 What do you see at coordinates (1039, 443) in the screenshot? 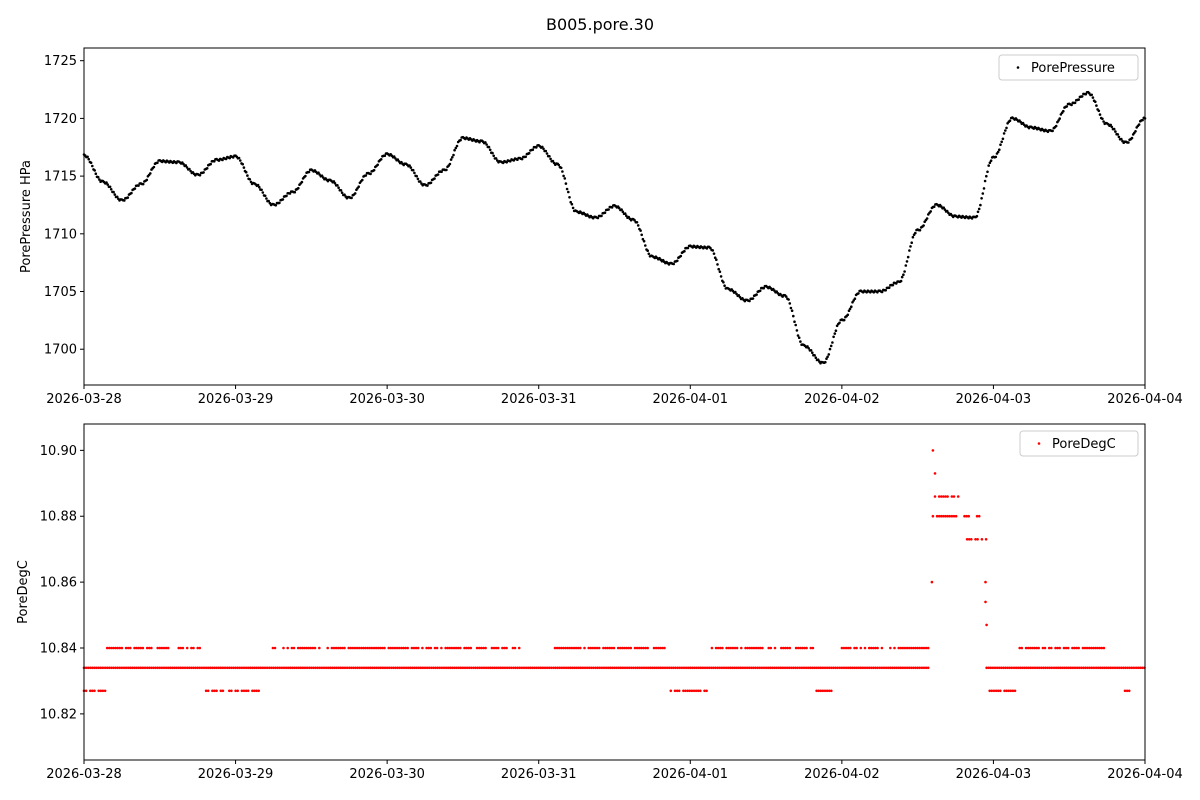
I see `legend-marker` at bounding box center [1039, 443].